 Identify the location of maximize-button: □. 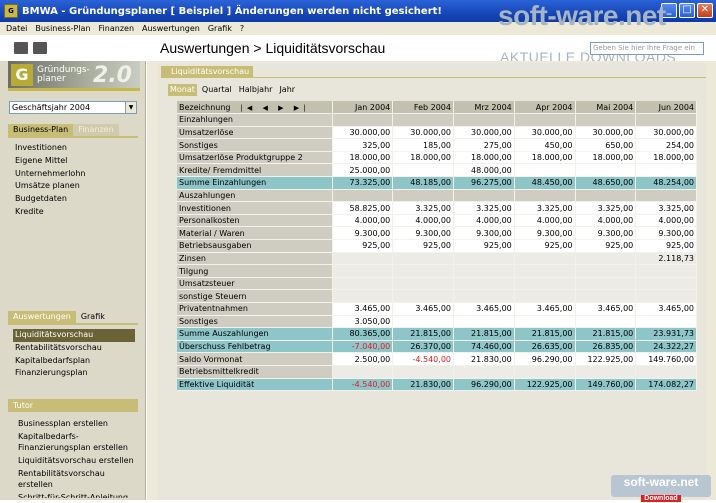
(687, 10).